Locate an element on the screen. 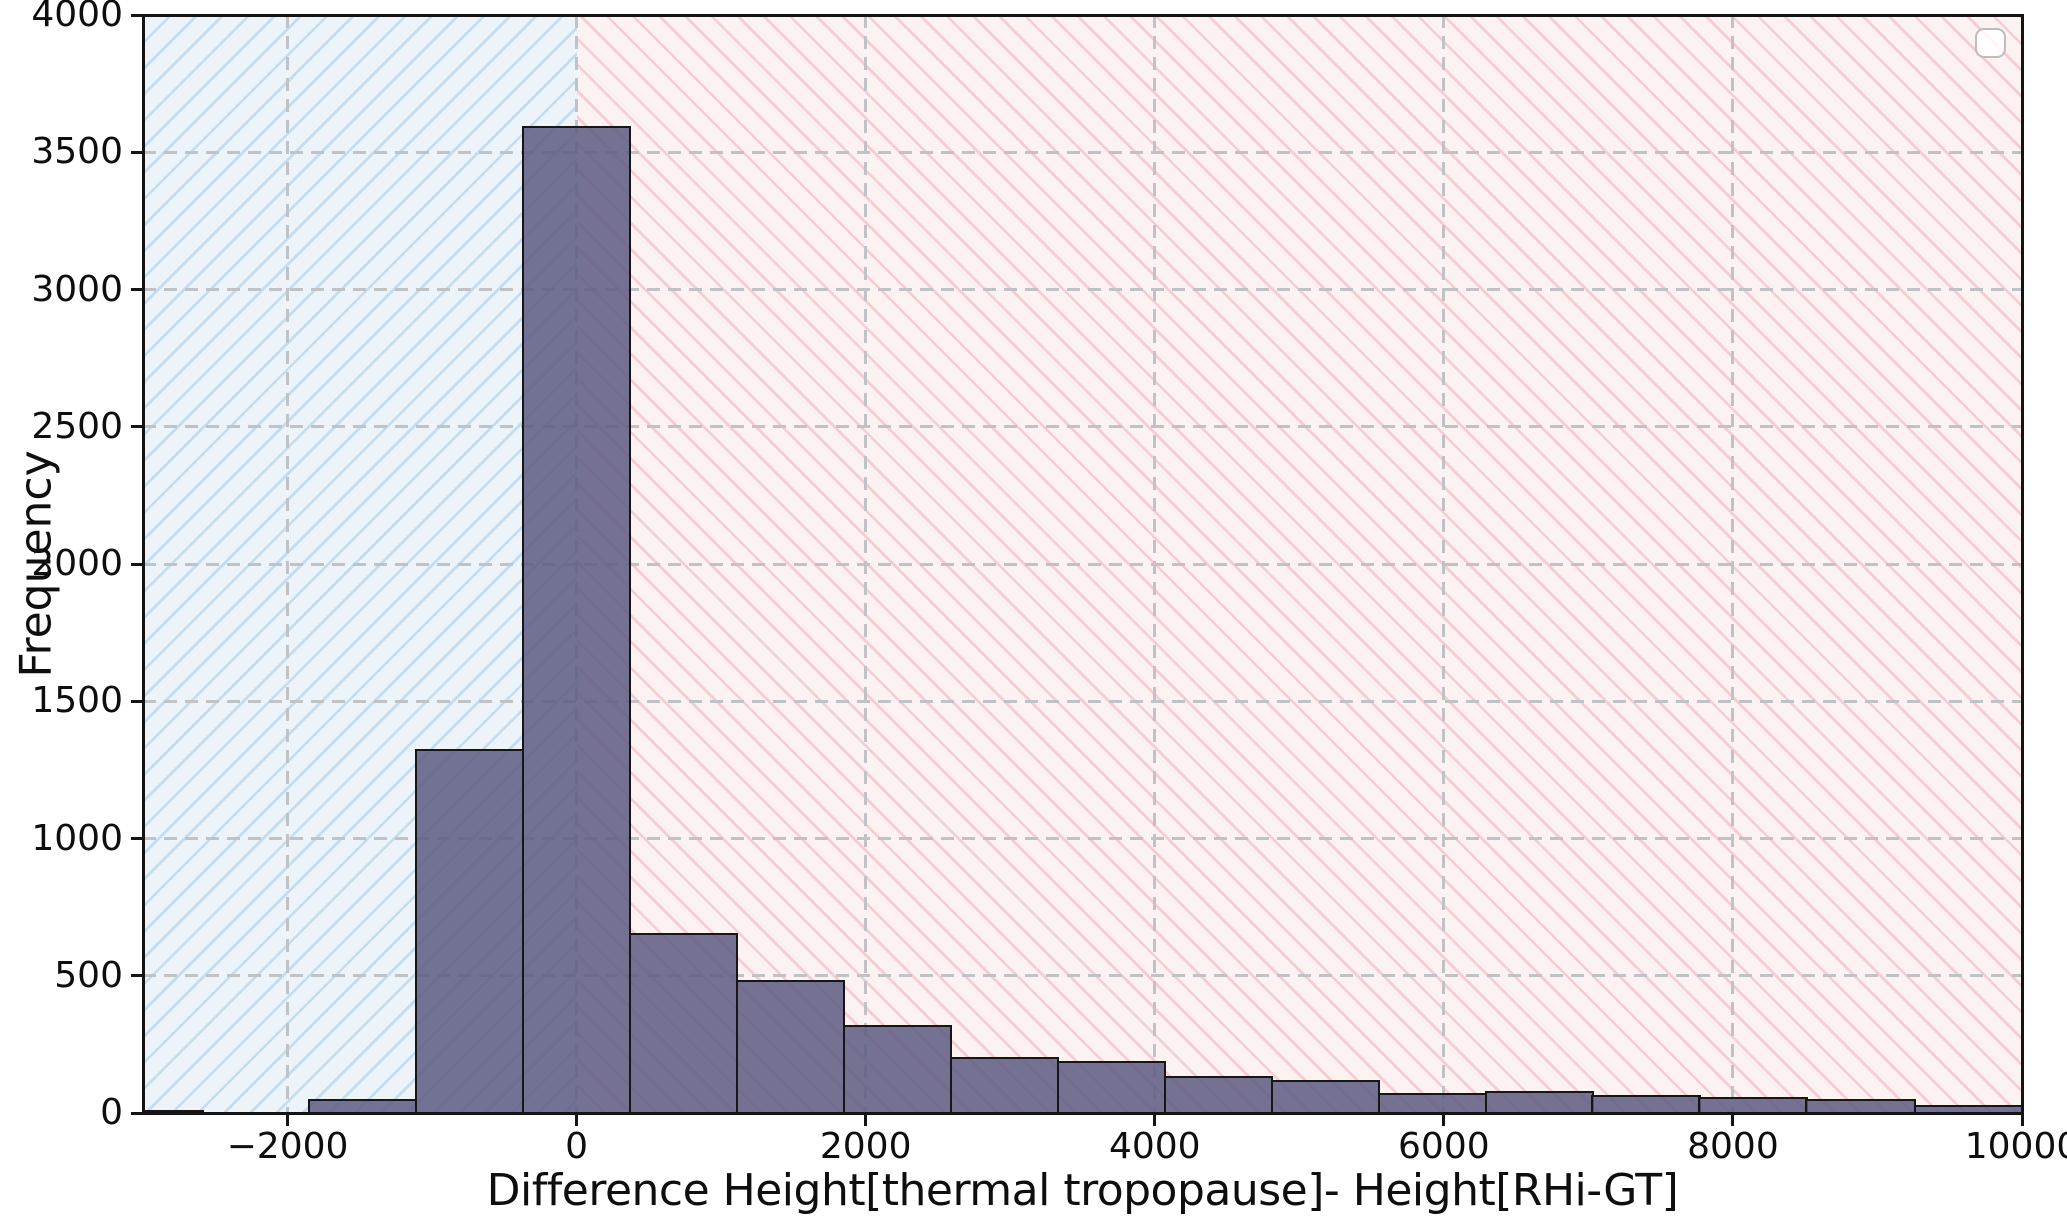  x-tick-label-6000: 6000 is located at coordinates (1444, 1146).